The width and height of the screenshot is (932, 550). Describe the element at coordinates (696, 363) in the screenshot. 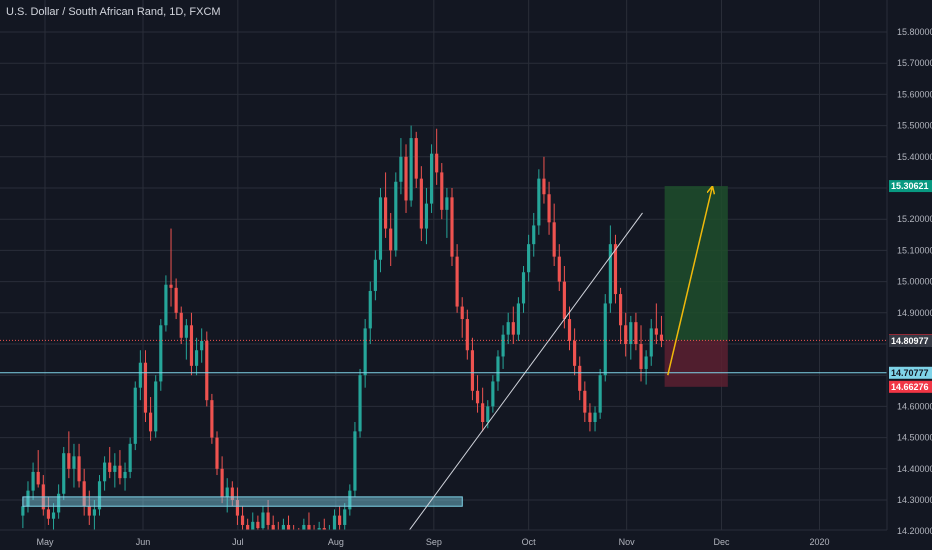

I see `stop-zone` at that location.